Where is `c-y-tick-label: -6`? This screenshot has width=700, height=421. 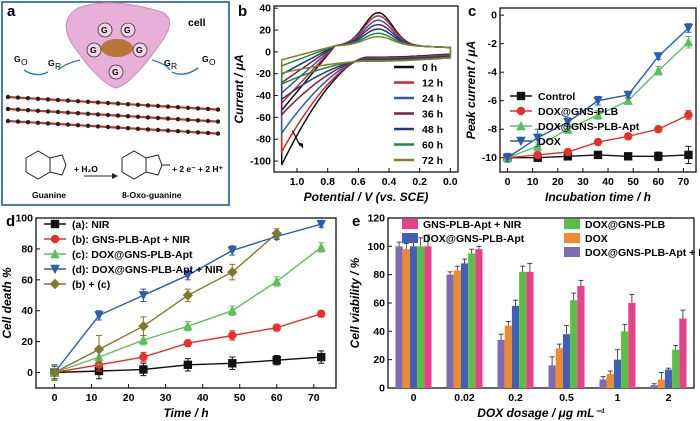
c-y-tick-label: -6 is located at coordinates (492, 101).